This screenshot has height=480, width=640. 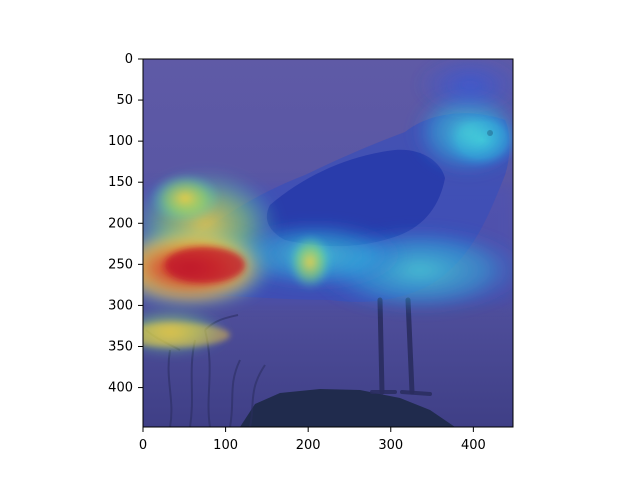 I want to click on x-tick-label: 200, so click(x=308, y=445).